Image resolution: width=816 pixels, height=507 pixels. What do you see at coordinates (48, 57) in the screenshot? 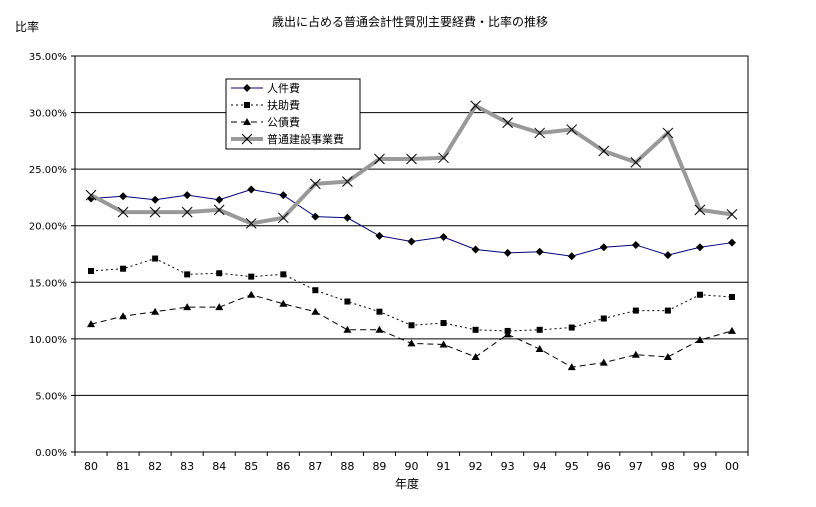
I see `y-tick-label: 35.00%` at bounding box center [48, 57].